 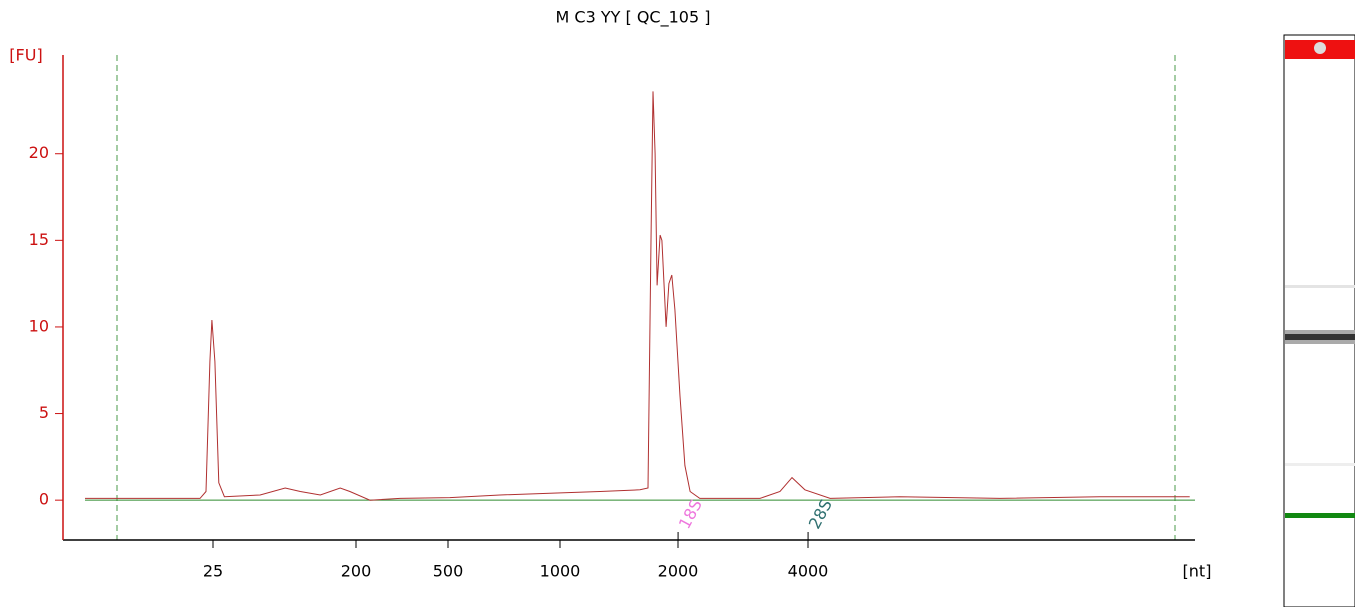 I want to click on y-tick-label: 10, so click(x=39, y=325).